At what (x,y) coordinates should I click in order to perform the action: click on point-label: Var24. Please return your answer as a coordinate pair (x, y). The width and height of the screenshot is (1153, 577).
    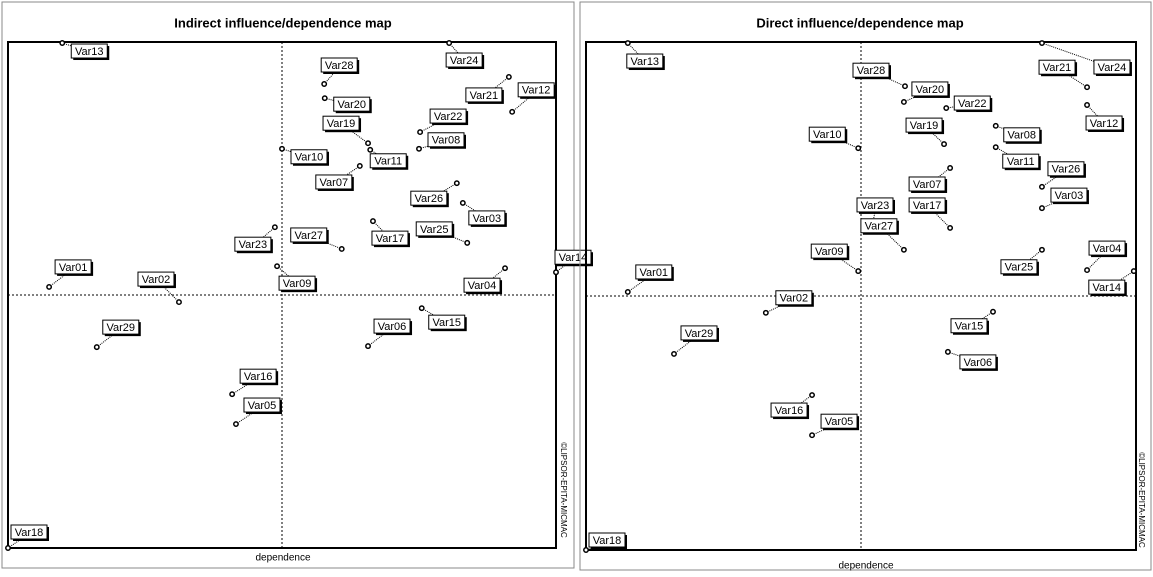
    Looking at the image, I should click on (464, 61).